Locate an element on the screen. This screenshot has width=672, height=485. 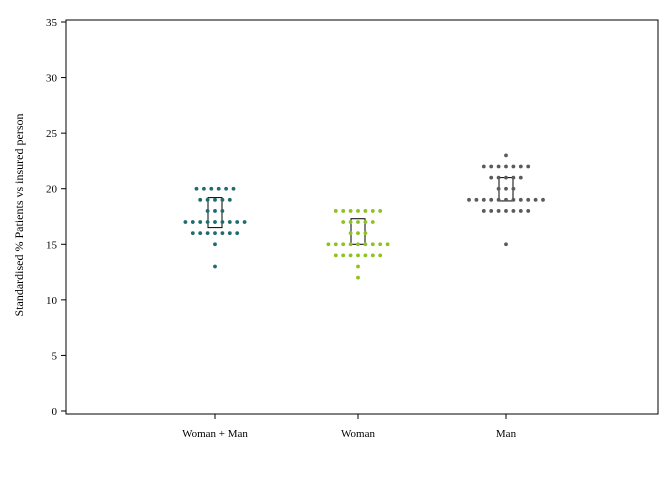
y-tick-label: 20 is located at coordinates (52, 190).